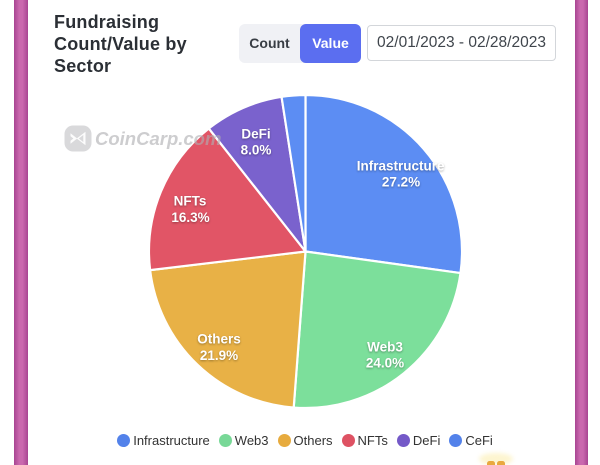  What do you see at coordinates (385, 363) in the screenshot?
I see `svg-text: 24.0%` at bounding box center [385, 363].